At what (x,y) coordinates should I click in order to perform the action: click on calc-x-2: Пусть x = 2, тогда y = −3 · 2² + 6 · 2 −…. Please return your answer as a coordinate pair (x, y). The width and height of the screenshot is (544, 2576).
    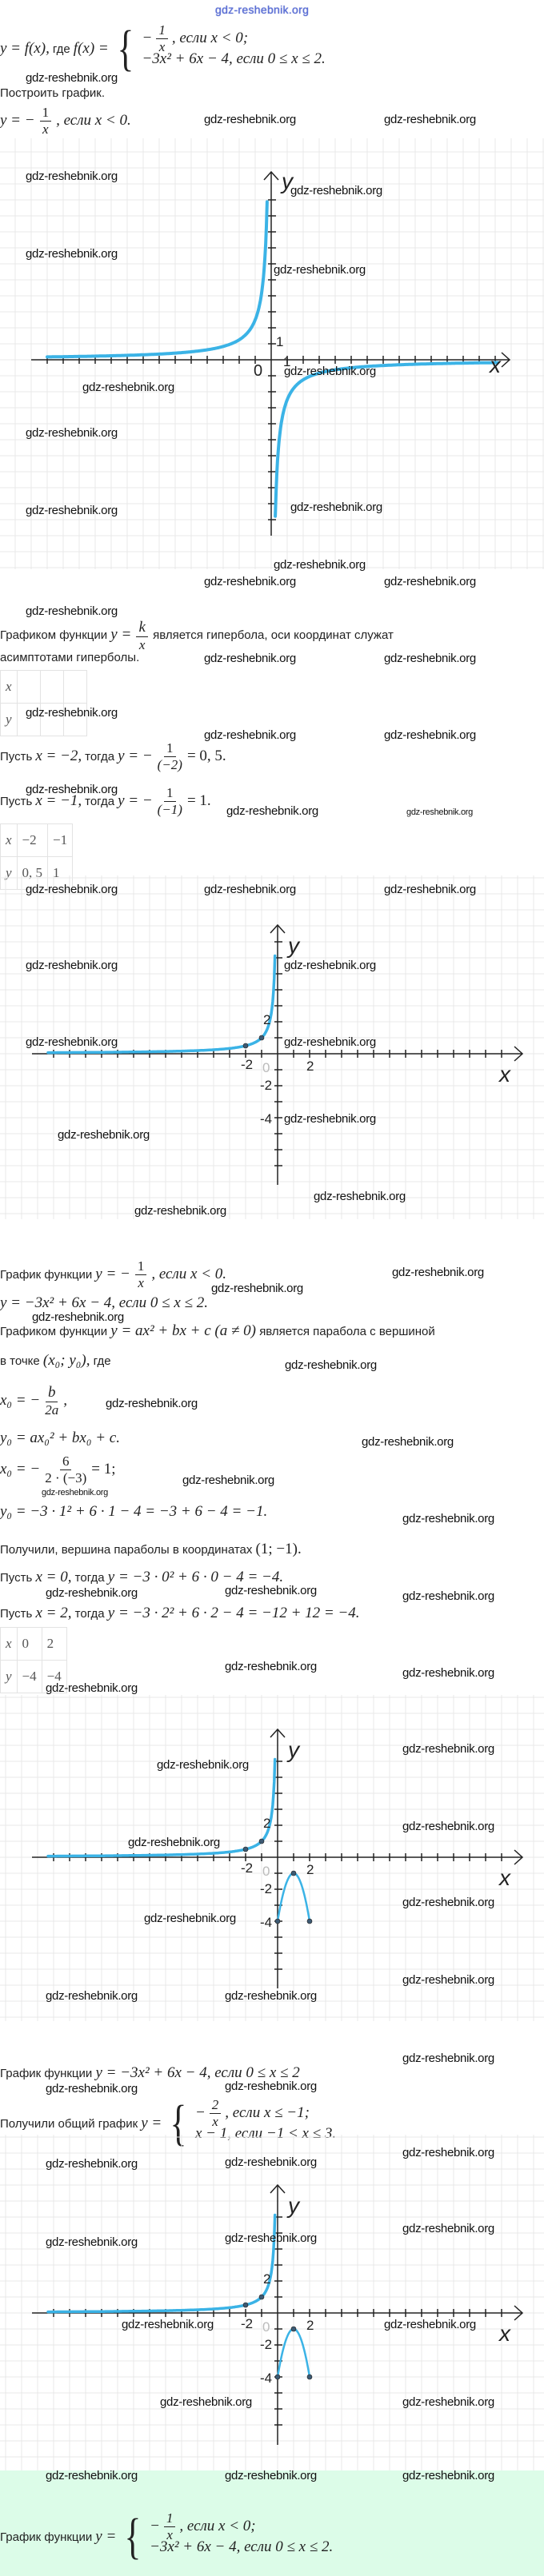
    Looking at the image, I should click on (180, 1613).